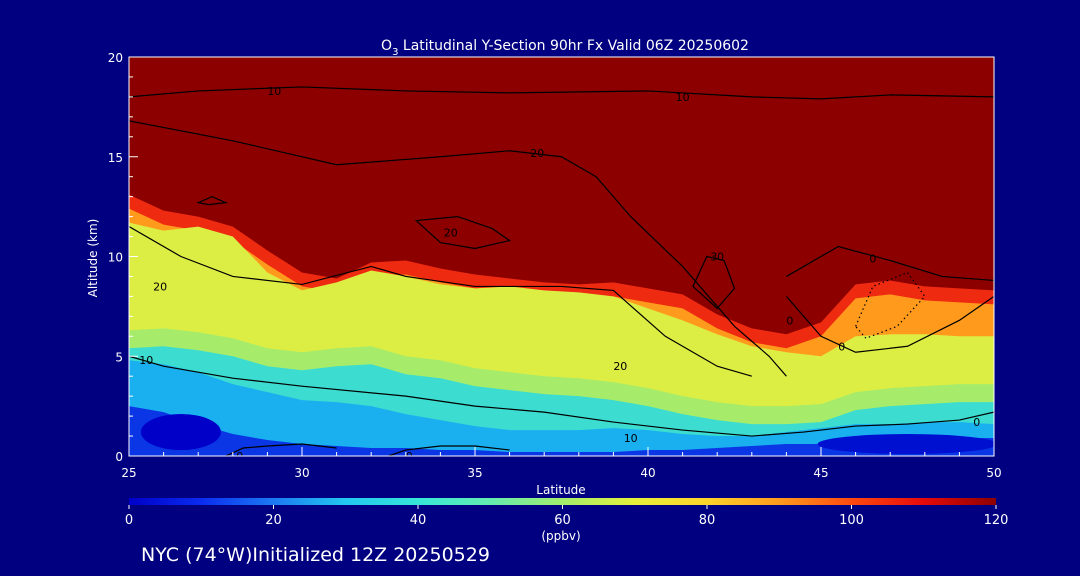 The height and width of the screenshot is (576, 1080). I want to click on colorbar-tick-label-100: 100, so click(851, 520).